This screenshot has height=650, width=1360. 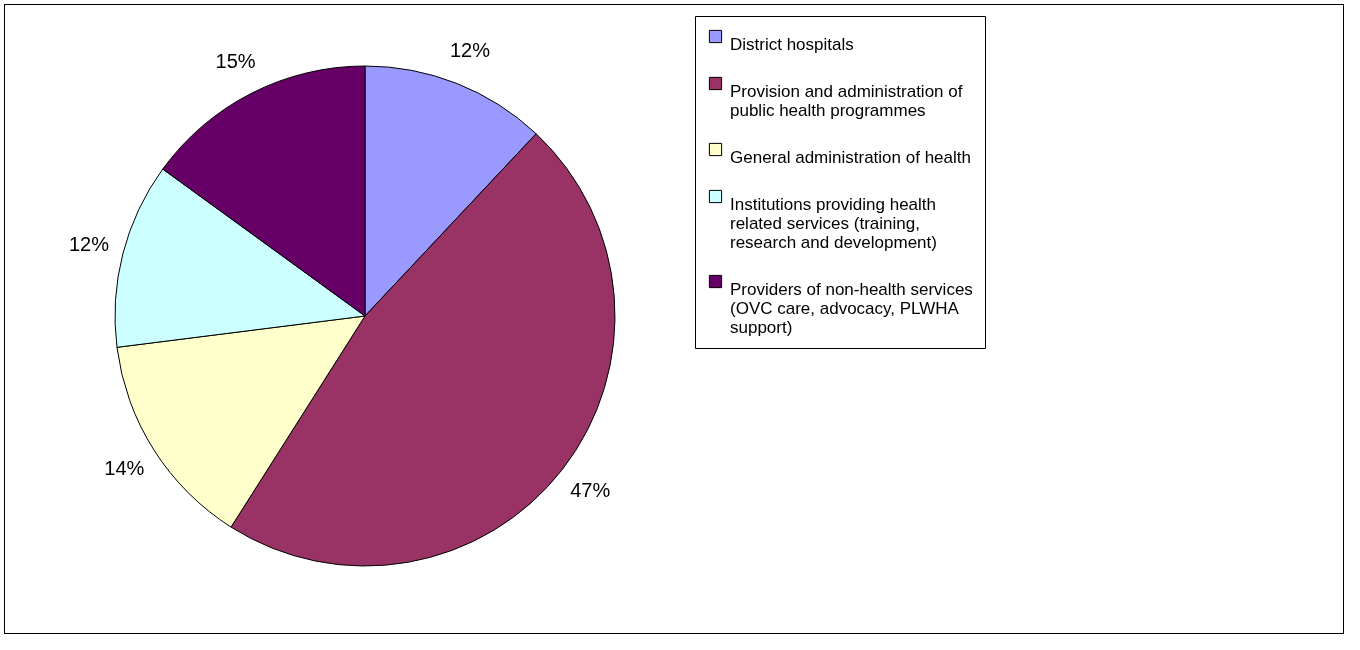 I want to click on data-label: 47%, so click(x=590, y=489).